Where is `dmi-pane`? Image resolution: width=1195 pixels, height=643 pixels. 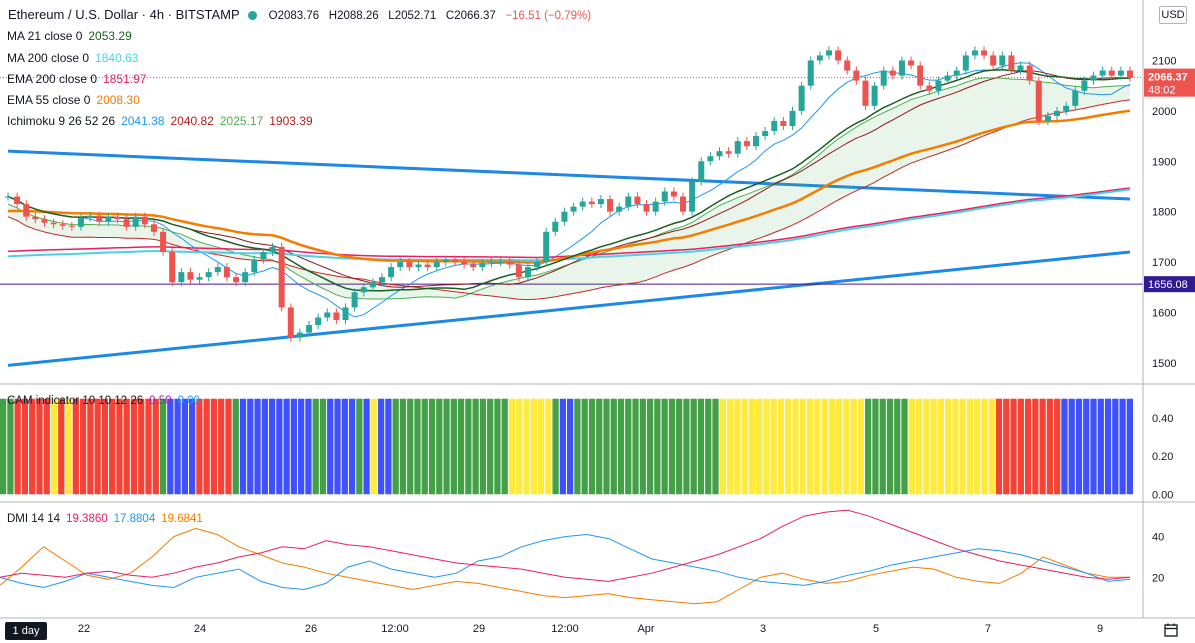 dmi-pane is located at coordinates (565, 557).